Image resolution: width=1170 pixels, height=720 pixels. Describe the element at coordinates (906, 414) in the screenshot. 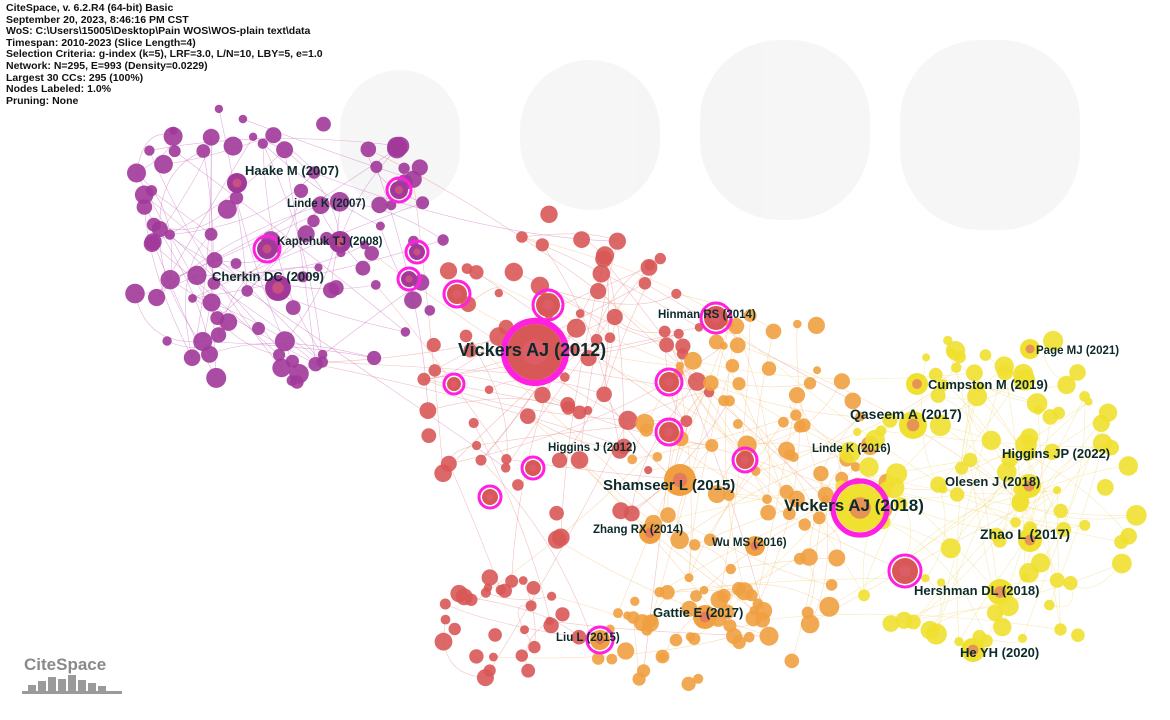

I see `node-label: Qaseem A (2017)` at that location.